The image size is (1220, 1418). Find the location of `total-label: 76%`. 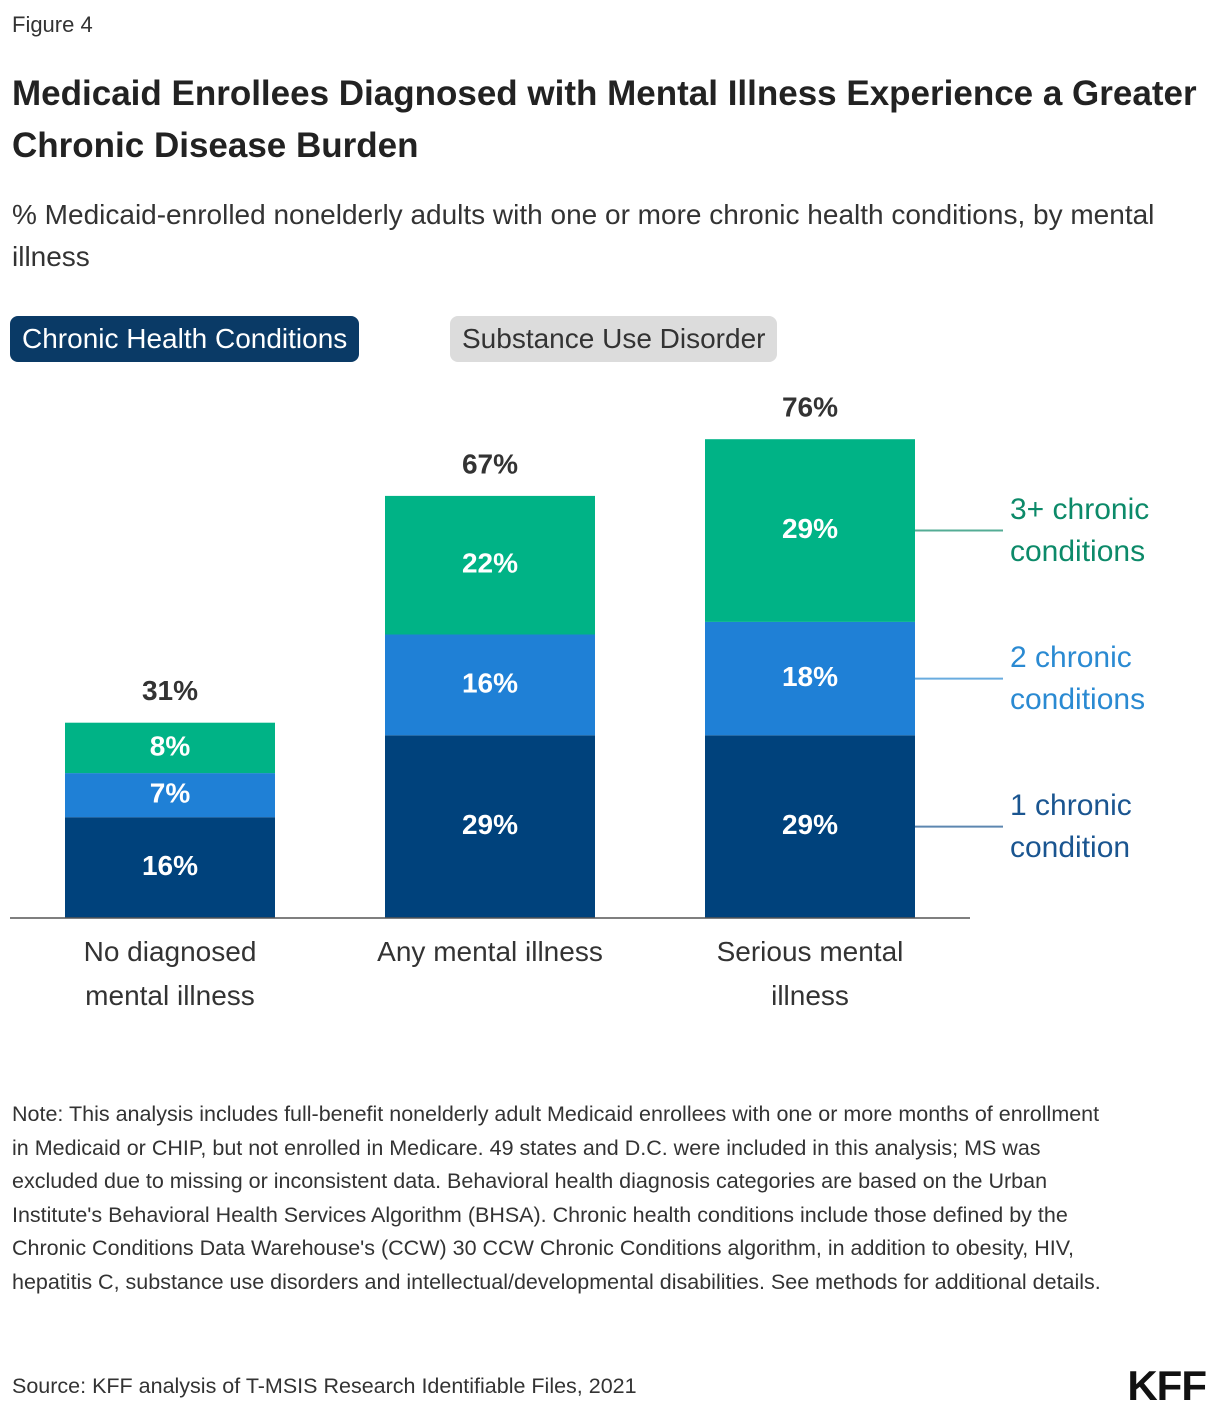

total-label: 76% is located at coordinates (810, 407).